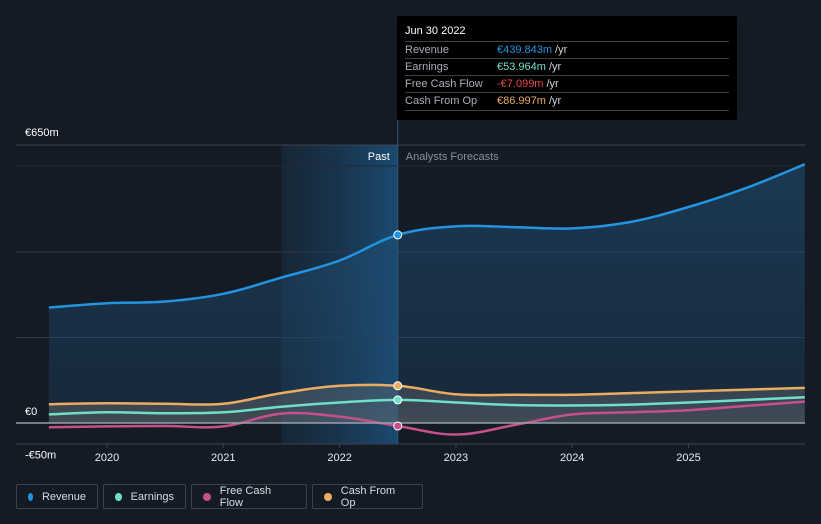 This screenshot has width=821, height=524. I want to click on tooltip-label: Cash From Op, so click(441, 101).